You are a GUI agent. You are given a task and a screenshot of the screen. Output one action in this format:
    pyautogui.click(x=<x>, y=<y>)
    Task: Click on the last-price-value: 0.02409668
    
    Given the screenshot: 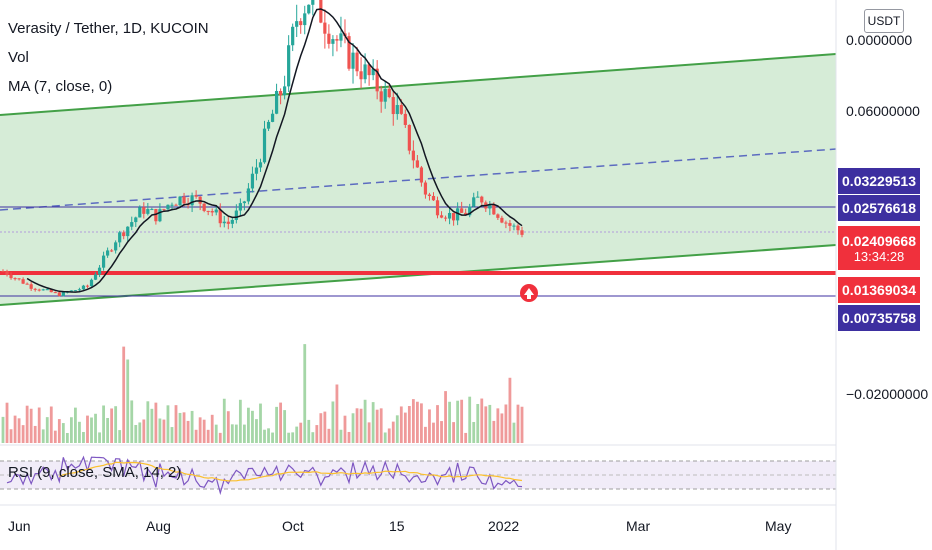 What is the action you would take?
    pyautogui.click(x=879, y=240)
    